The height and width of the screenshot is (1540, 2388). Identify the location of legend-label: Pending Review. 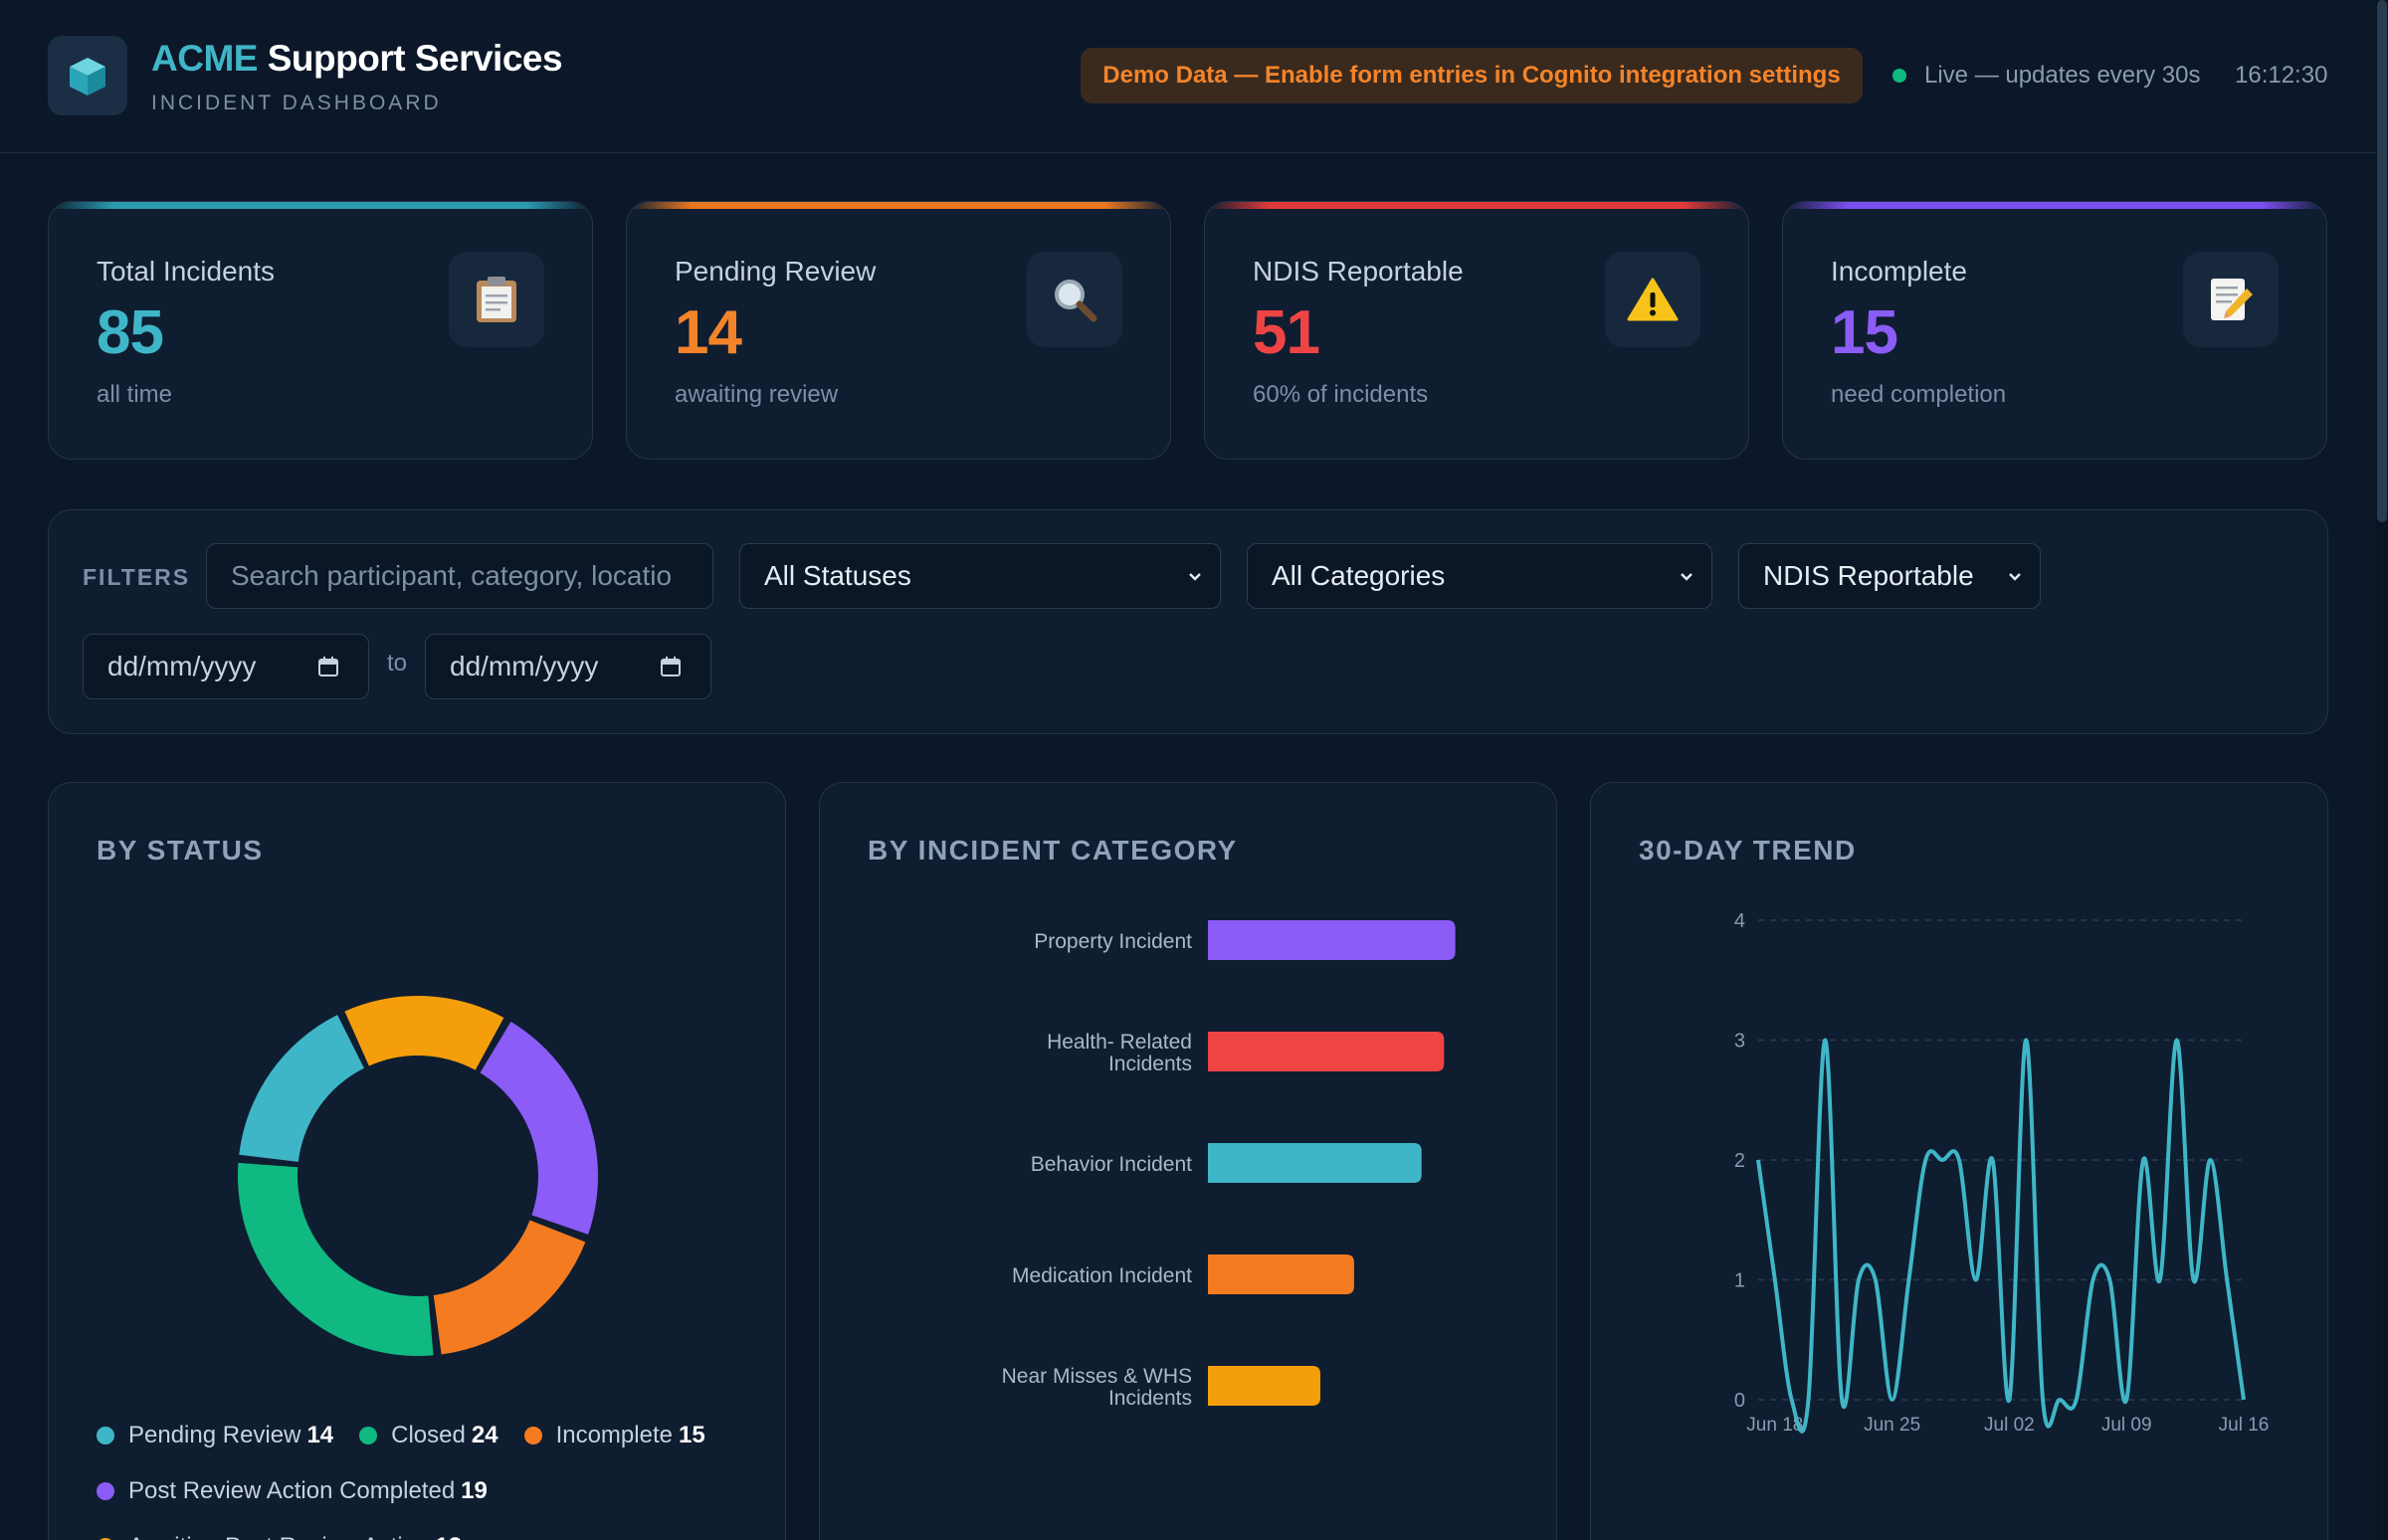
(214, 1435).